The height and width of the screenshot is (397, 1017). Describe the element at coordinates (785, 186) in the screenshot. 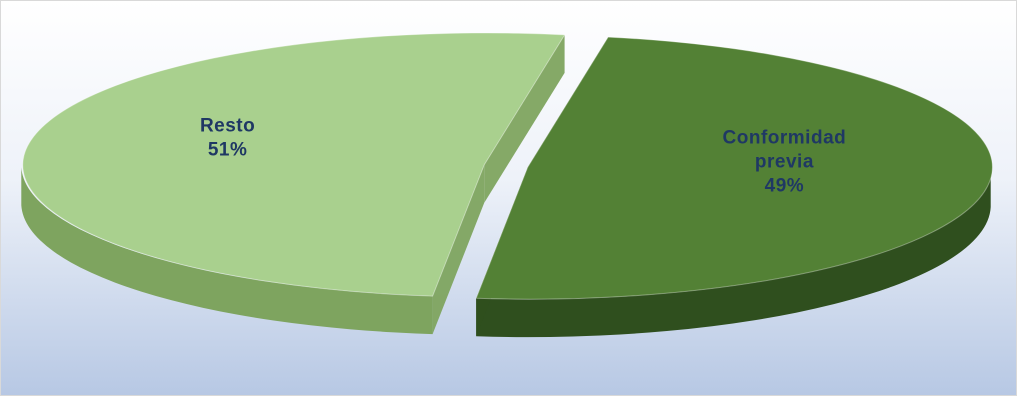

I see `pie-value-label: 49%` at that location.